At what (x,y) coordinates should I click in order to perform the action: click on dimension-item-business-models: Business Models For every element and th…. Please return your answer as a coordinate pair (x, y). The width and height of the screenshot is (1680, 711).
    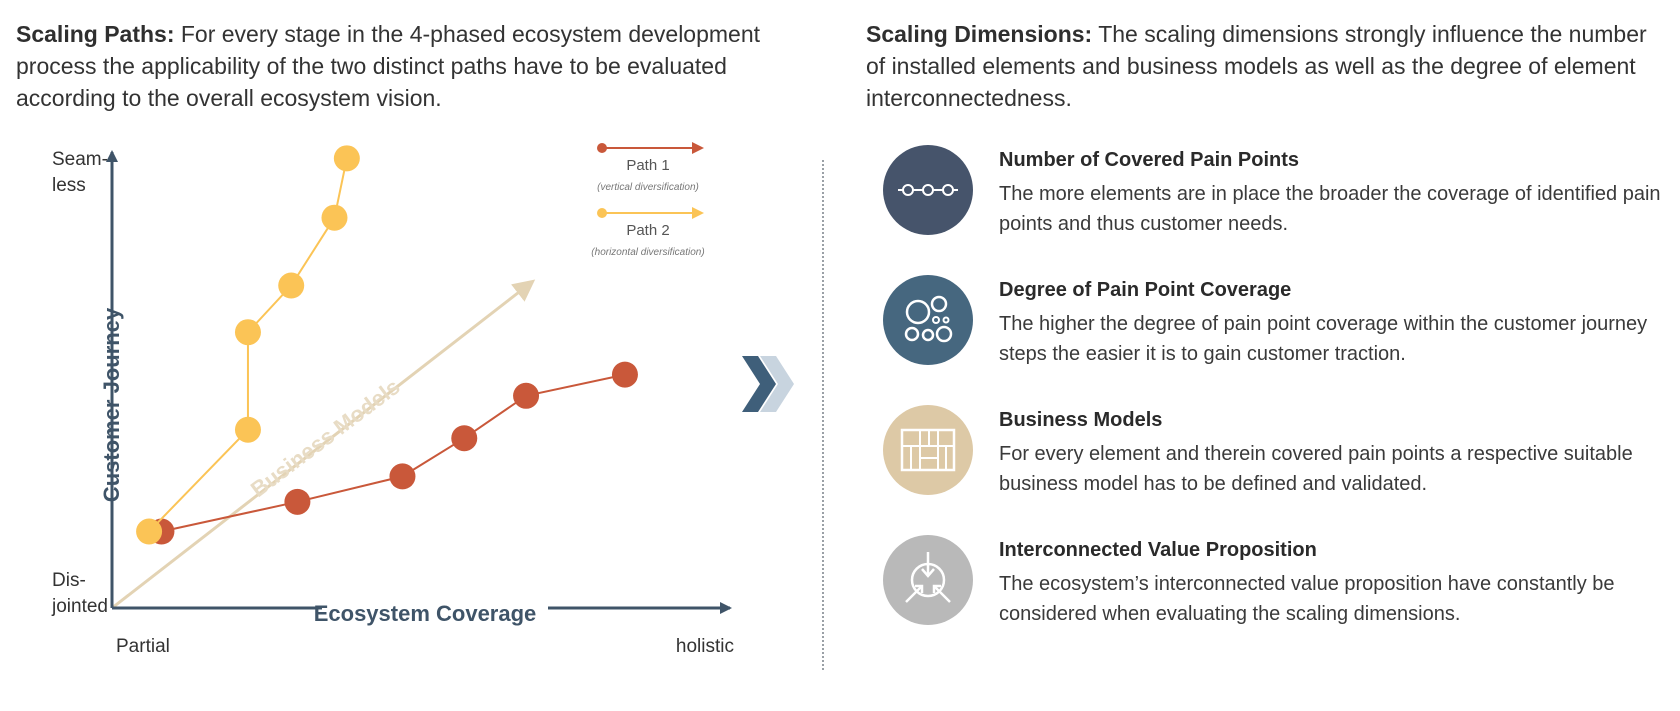
    Looking at the image, I should click on (1278, 470).